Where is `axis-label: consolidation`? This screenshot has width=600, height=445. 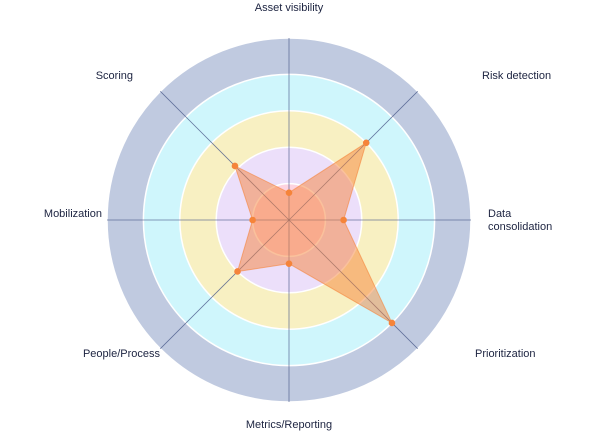 axis-label: consolidation is located at coordinates (520, 227).